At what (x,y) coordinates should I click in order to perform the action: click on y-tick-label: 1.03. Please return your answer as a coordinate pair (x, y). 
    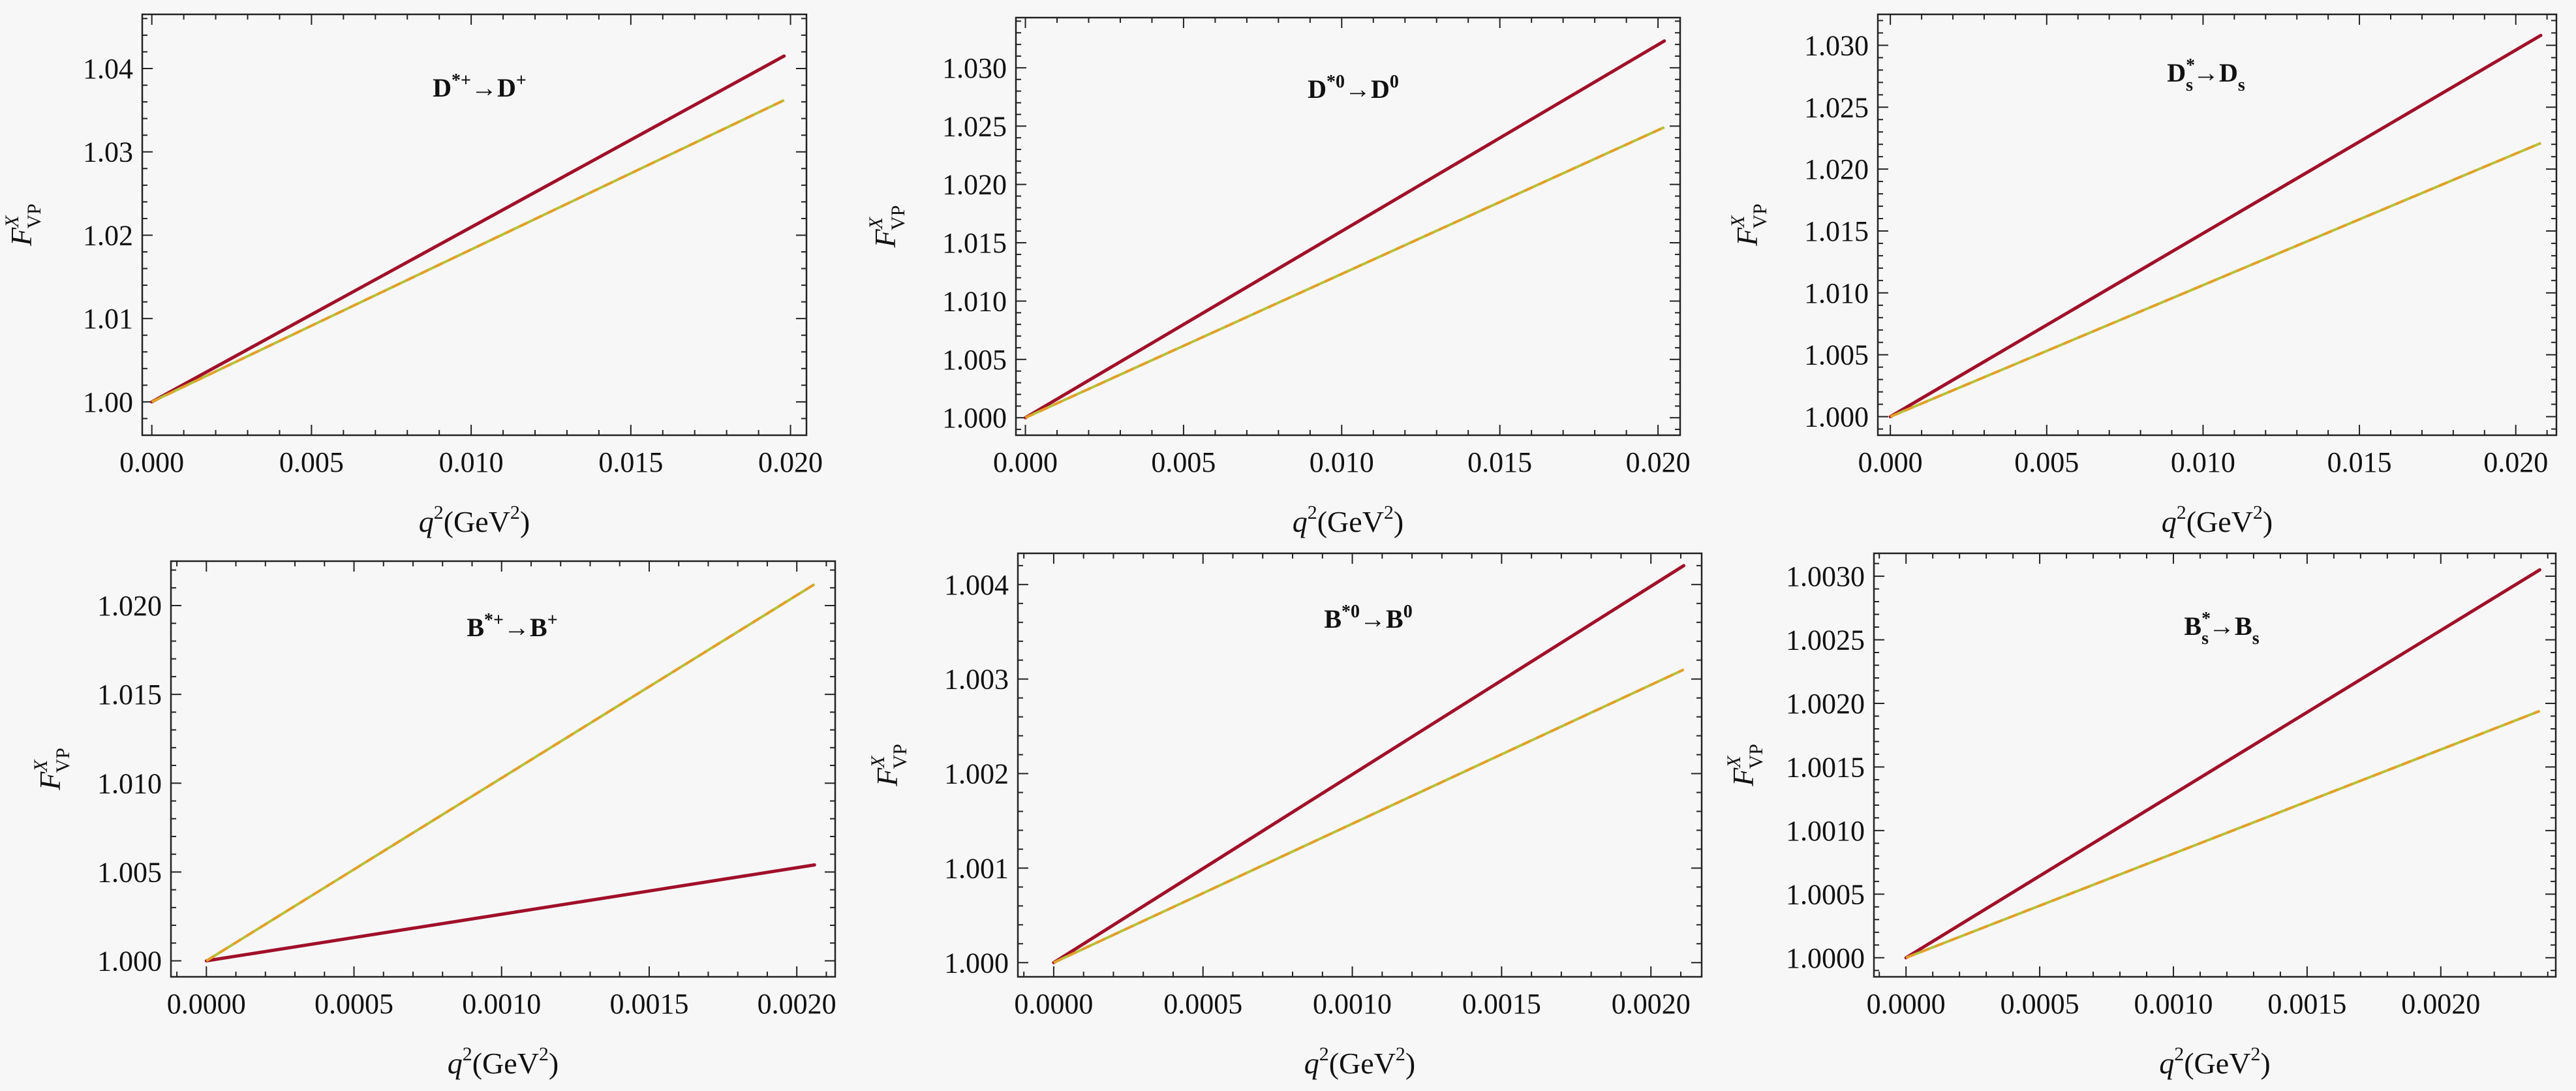
    Looking at the image, I should click on (108, 152).